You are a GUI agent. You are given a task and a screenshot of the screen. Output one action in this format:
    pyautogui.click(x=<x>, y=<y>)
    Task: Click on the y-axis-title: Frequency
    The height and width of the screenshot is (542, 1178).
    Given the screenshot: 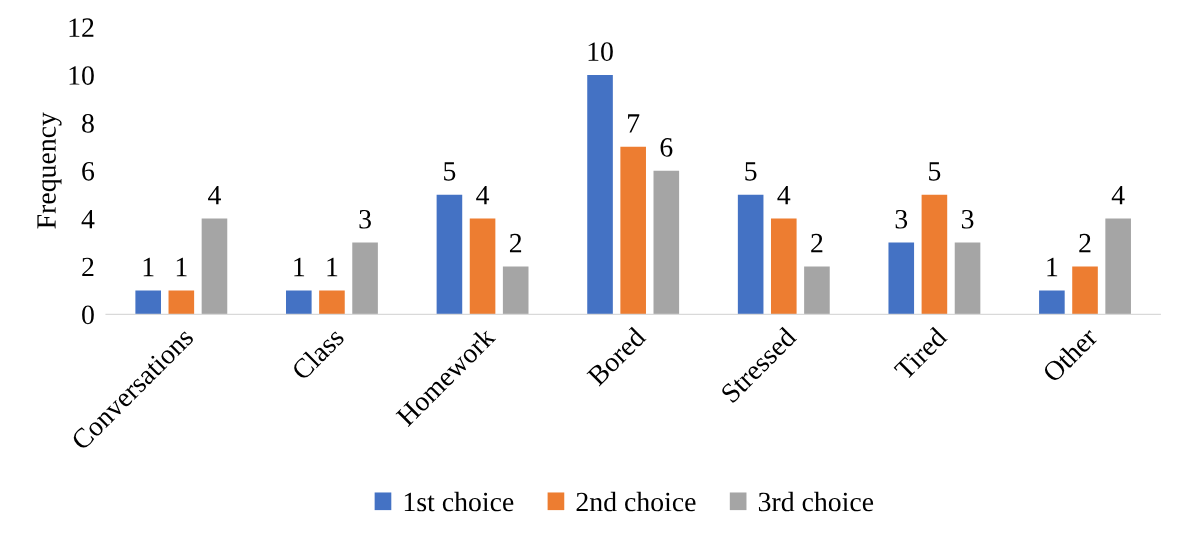 What is the action you would take?
    pyautogui.click(x=49, y=170)
    